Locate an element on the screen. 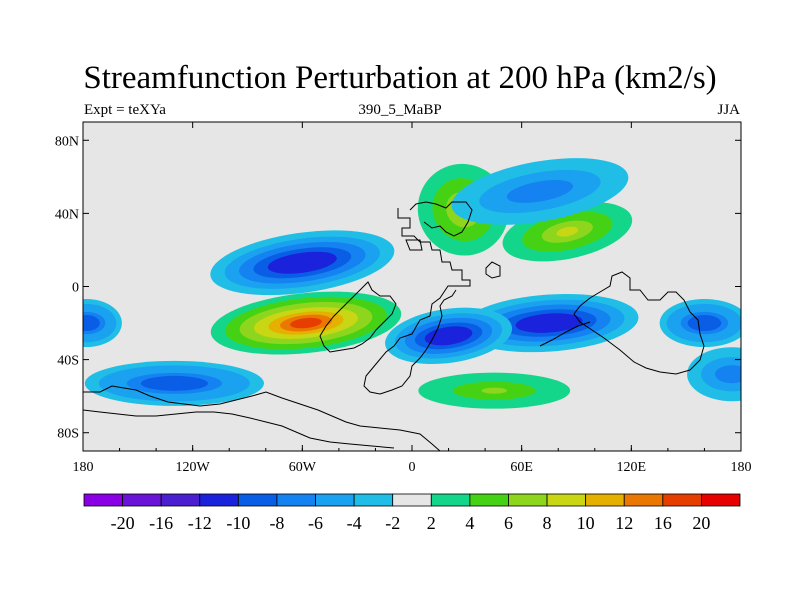 This screenshot has height=600, width=800. colorbar-label: -16 is located at coordinates (161, 523).